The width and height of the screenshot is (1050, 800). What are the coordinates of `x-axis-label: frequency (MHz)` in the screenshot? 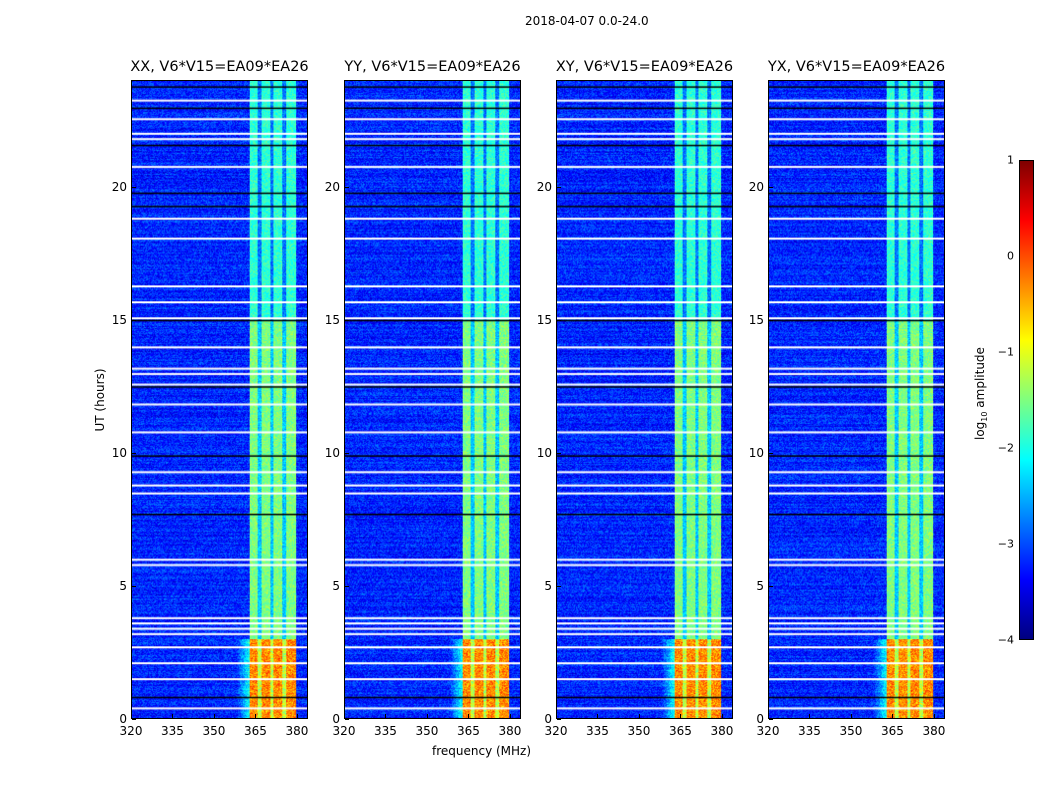 It's located at (482, 751).